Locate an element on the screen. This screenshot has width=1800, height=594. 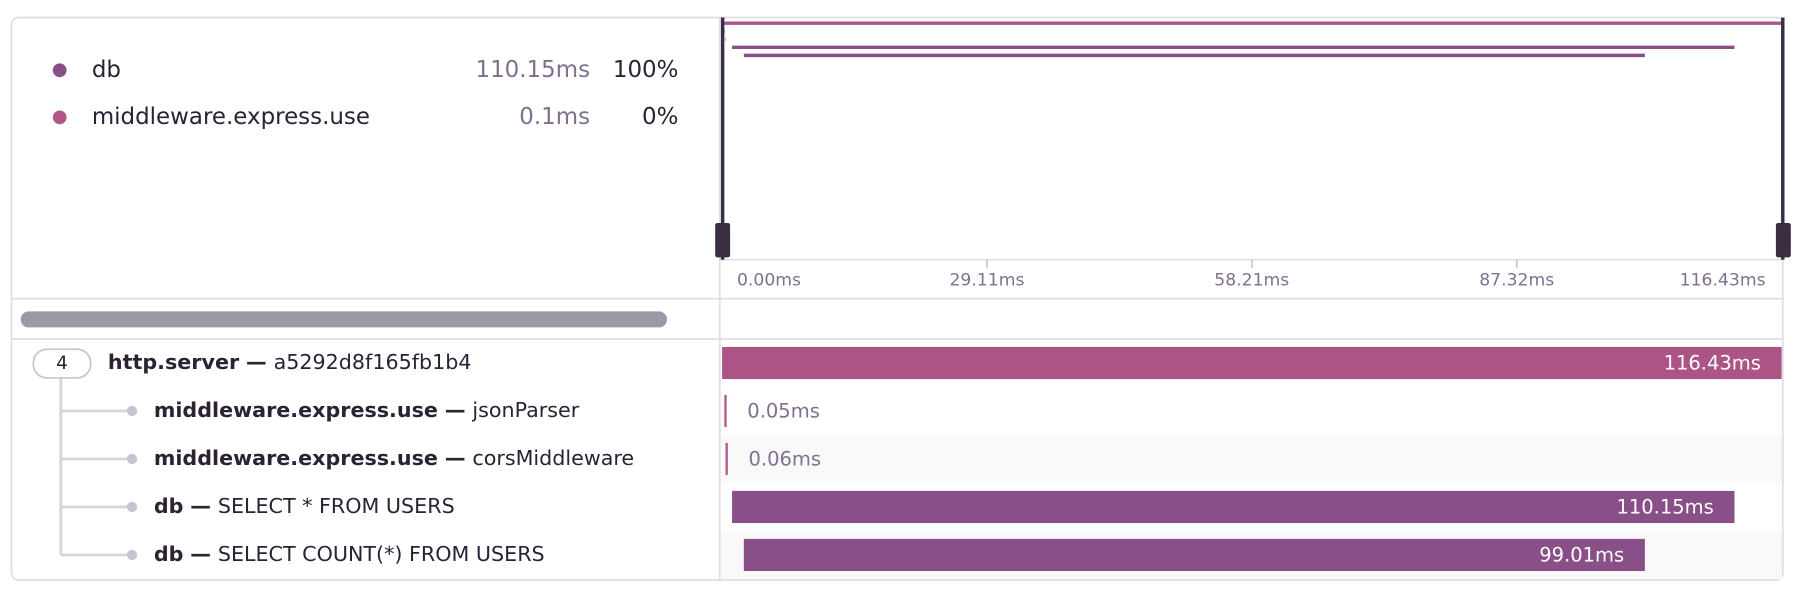
span-label: db — SELECT COUNT(*) FROM USERS is located at coordinates (349, 554).